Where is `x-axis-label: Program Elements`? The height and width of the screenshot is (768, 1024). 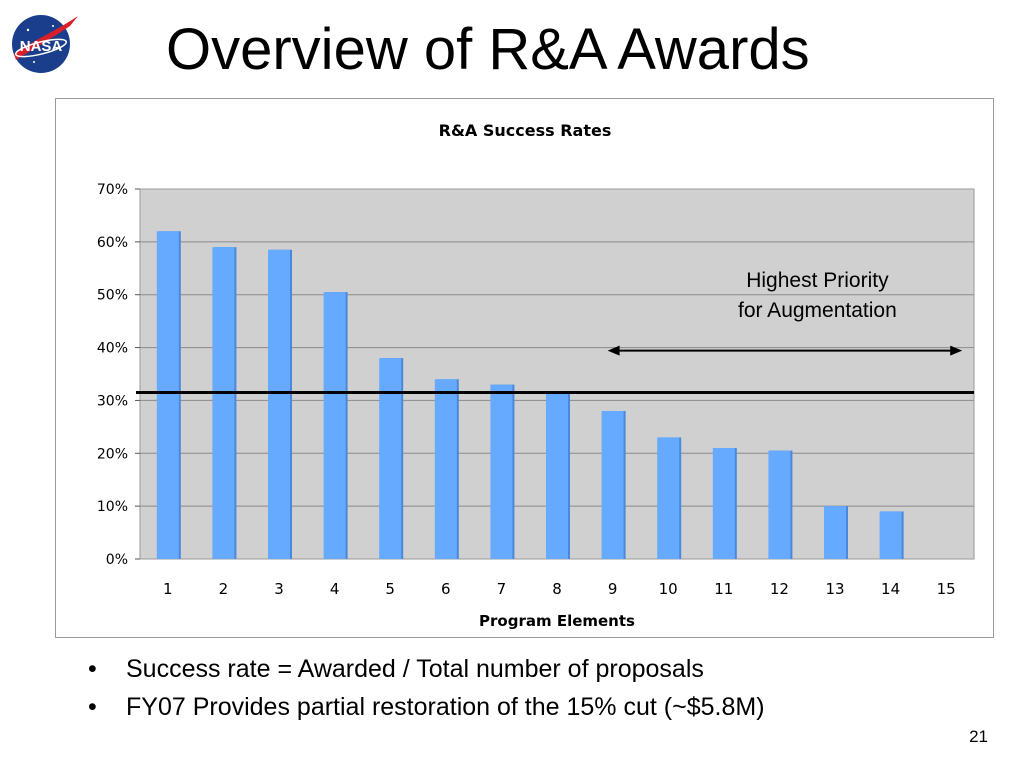
x-axis-label: Program Elements is located at coordinates (557, 621).